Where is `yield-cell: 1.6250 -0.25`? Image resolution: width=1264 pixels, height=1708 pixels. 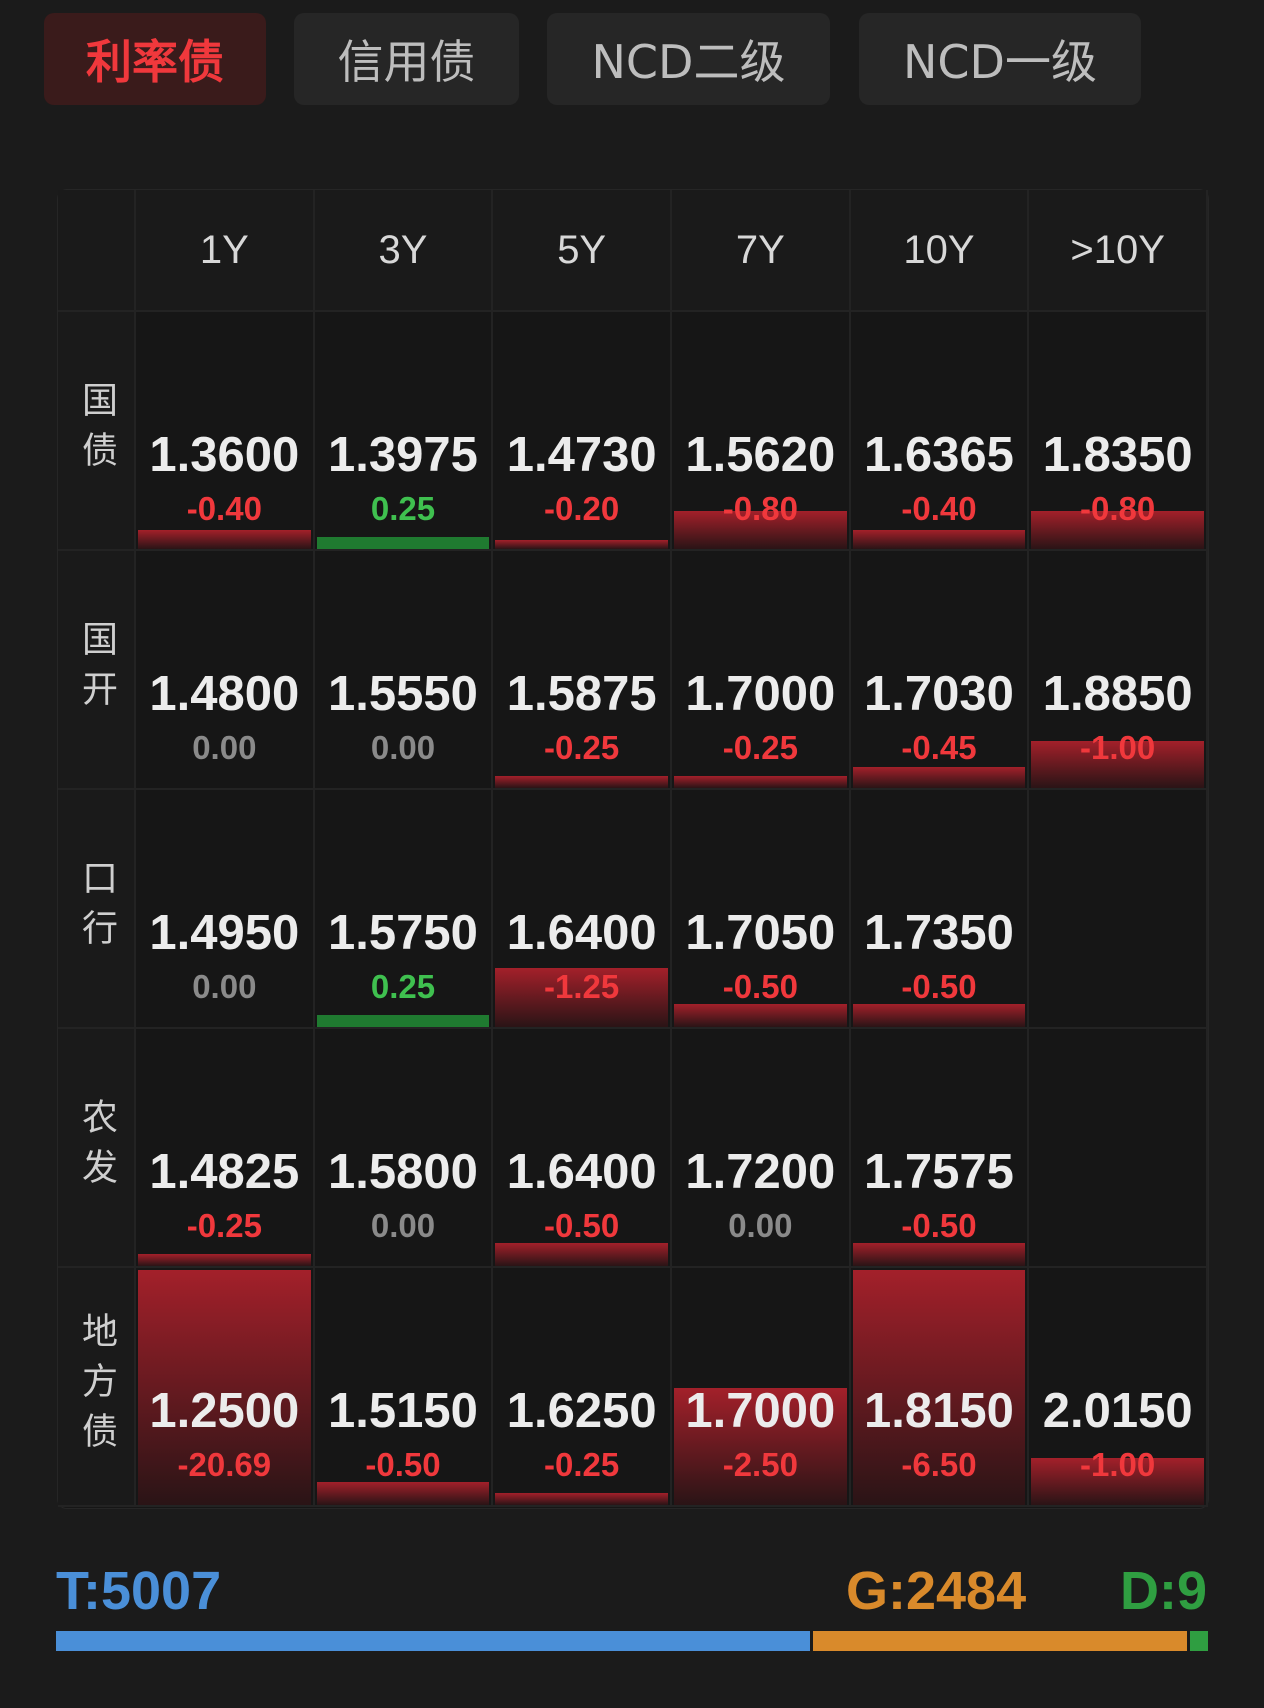 yield-cell: 1.6250 -0.25 is located at coordinates (582, 1387).